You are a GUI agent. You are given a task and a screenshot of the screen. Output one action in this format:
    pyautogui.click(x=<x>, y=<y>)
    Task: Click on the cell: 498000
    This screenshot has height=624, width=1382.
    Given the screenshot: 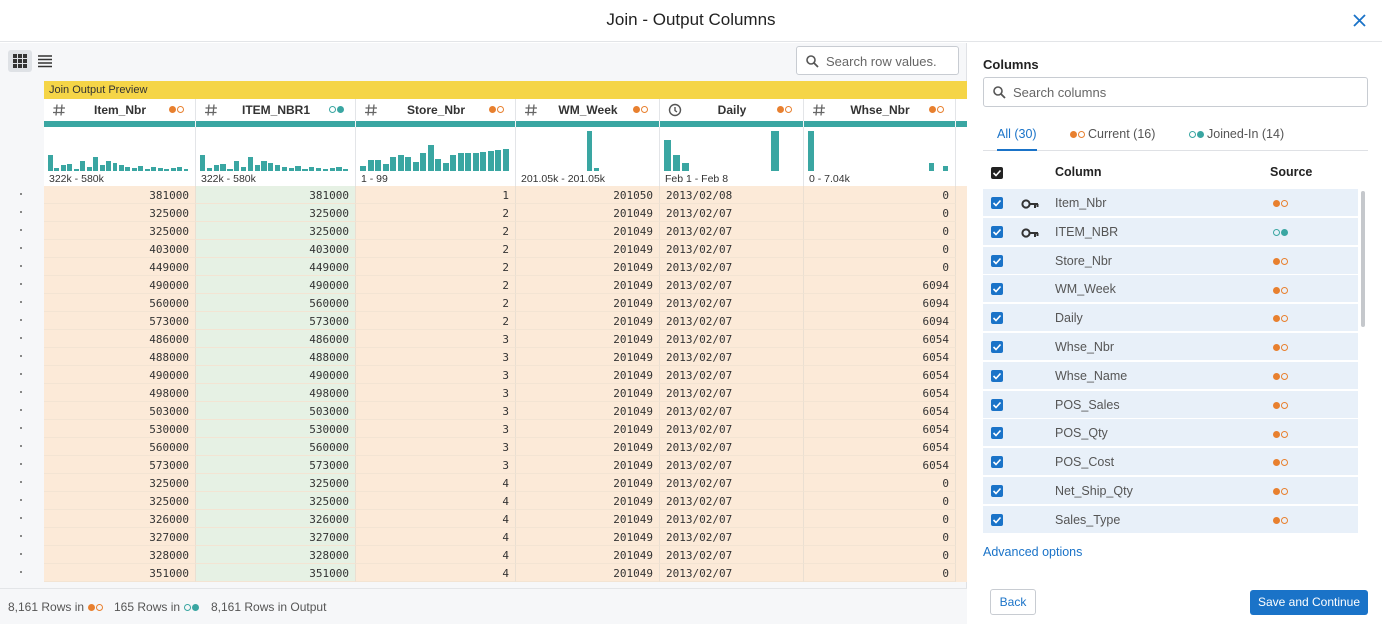 What is the action you would take?
    pyautogui.click(x=120, y=393)
    